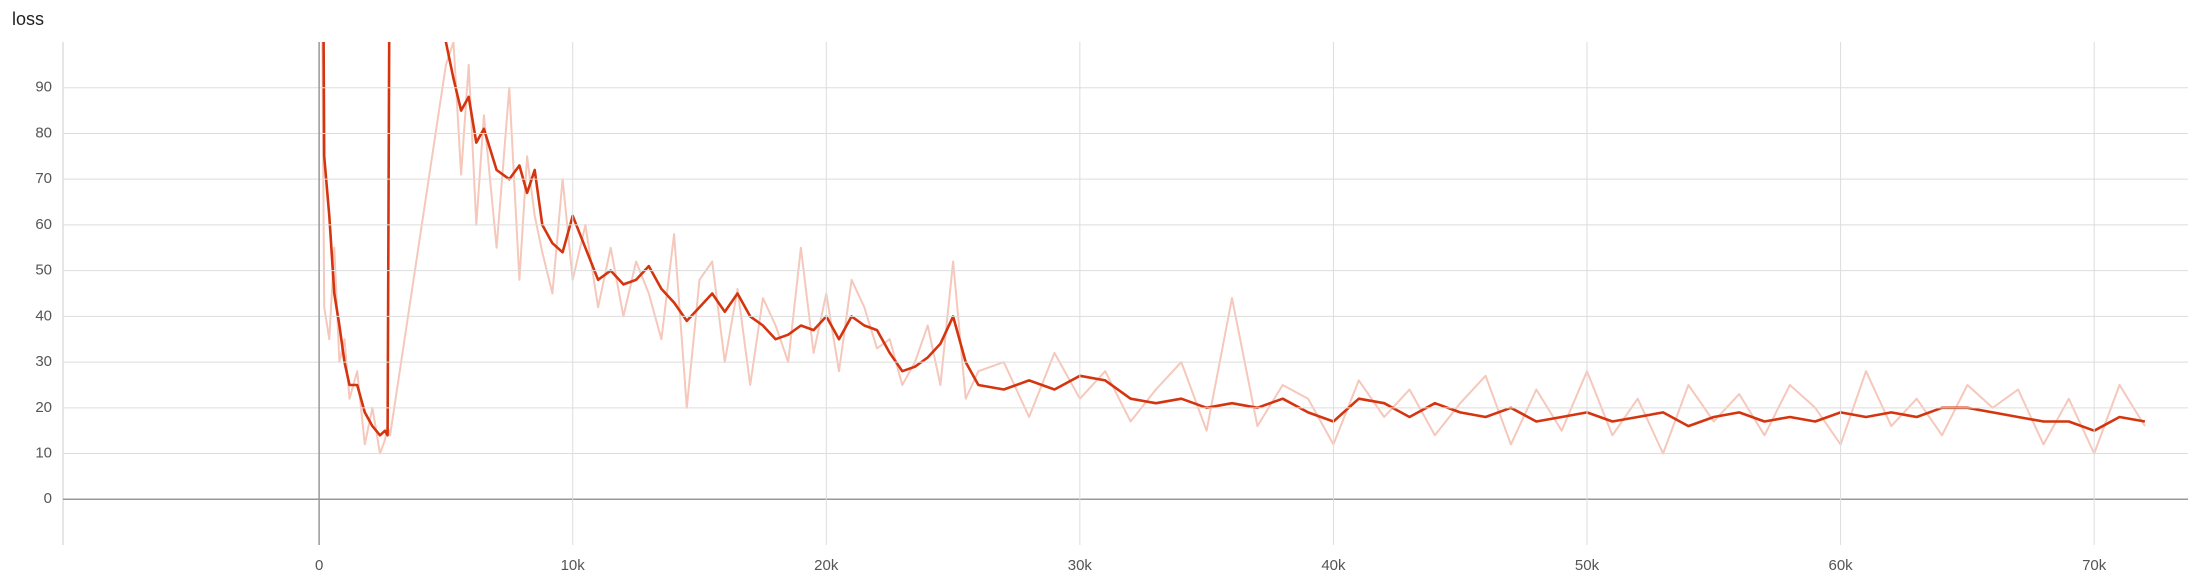 The image size is (2190, 578). What do you see at coordinates (43, 132) in the screenshot?
I see `y-tick-label: 80` at bounding box center [43, 132].